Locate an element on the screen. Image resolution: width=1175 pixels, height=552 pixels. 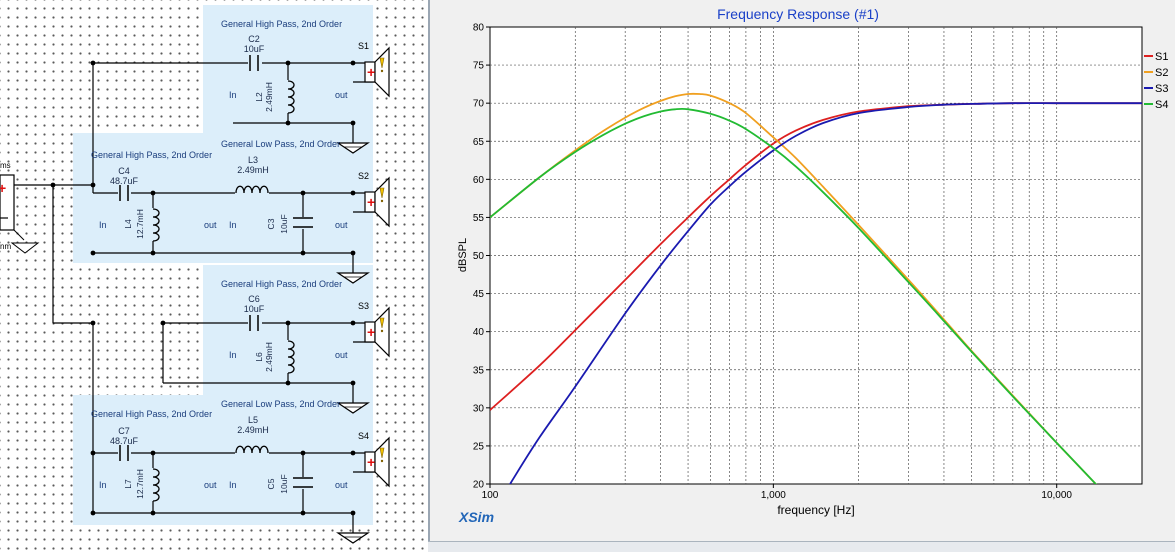
component-ref: L7 is located at coordinates (128, 484).